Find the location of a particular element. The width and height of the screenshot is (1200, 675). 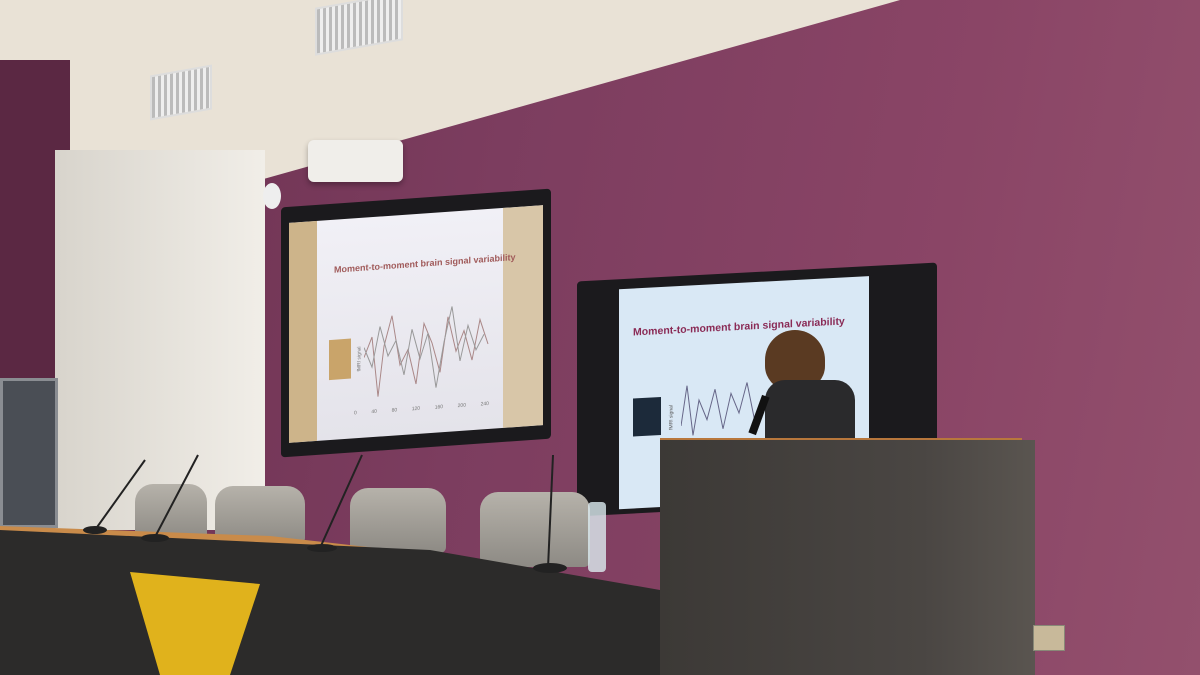

x-tick: 40 is located at coordinates (374, 412).